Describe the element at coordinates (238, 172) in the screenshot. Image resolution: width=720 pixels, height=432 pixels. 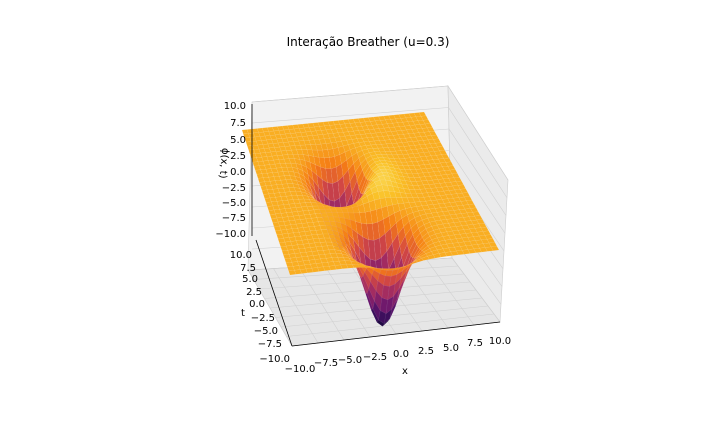
I see `z-tick-label: 0.0` at that location.